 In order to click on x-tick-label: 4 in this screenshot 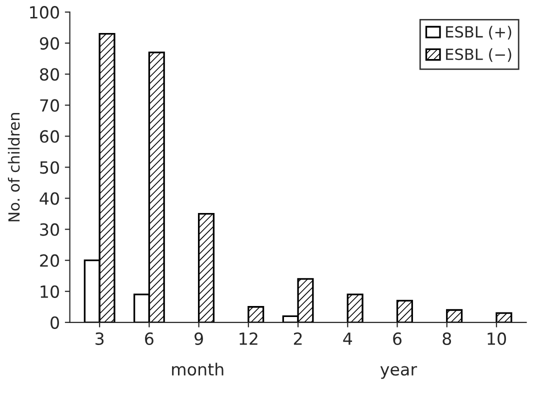, I will do `click(347, 338)`.